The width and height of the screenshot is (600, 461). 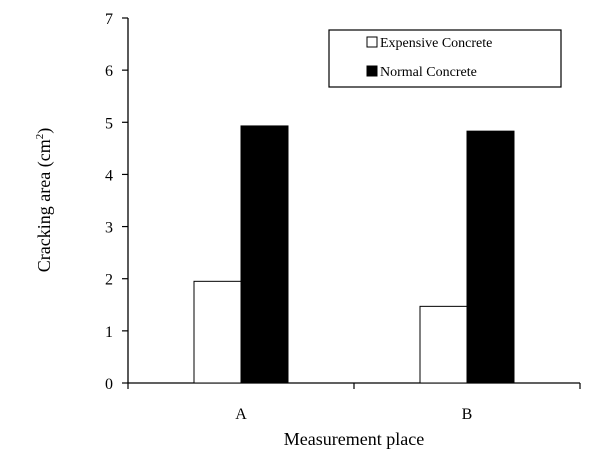 What do you see at coordinates (44, 131) in the screenshot?
I see `y-axis-title-close: )` at bounding box center [44, 131].